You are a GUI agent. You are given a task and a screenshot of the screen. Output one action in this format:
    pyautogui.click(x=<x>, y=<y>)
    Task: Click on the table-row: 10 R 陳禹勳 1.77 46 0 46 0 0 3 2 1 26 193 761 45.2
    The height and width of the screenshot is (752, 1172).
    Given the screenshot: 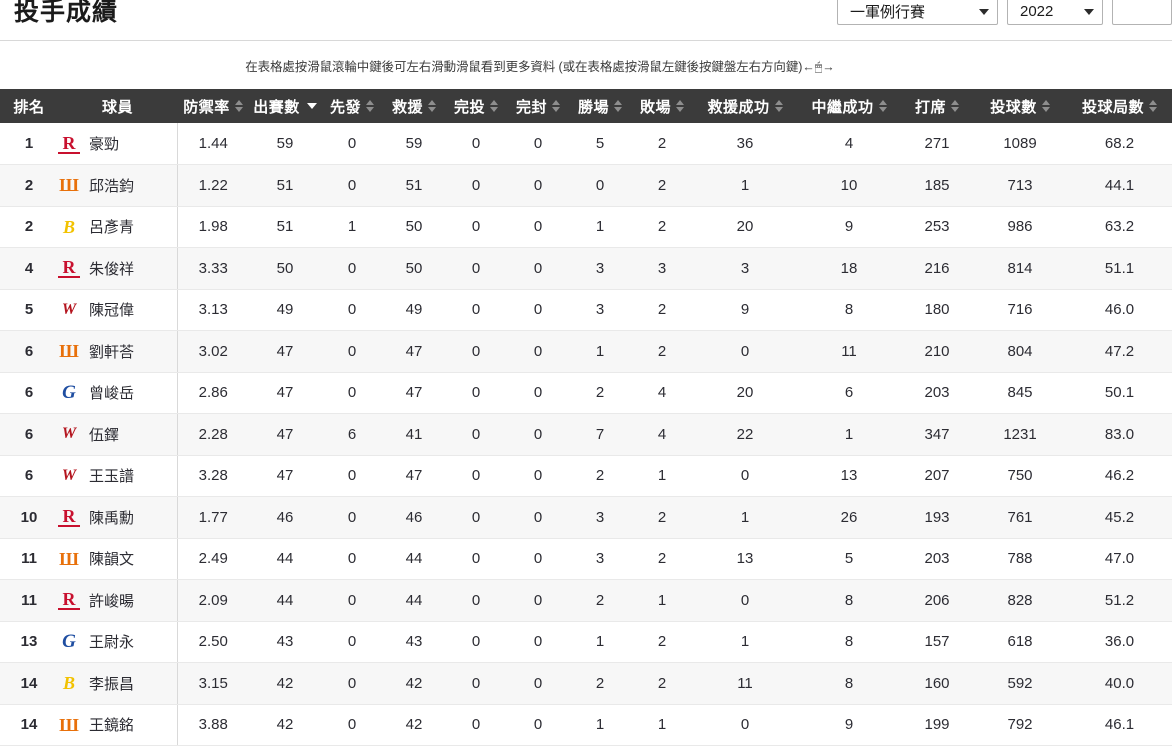 What is the action you would take?
    pyautogui.click(x=586, y=517)
    